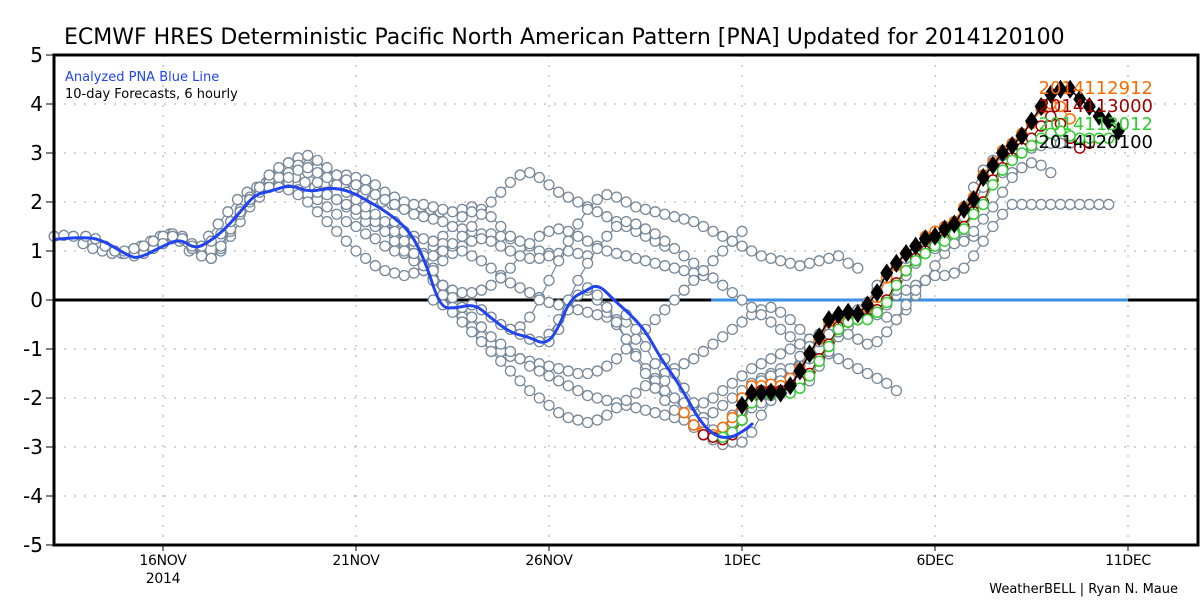 Image resolution: width=1200 pixels, height=600 pixels. Describe the element at coordinates (151, 94) in the screenshot. I see `legend-forecasts: 10-day Forecasts, 6 hourly` at that location.